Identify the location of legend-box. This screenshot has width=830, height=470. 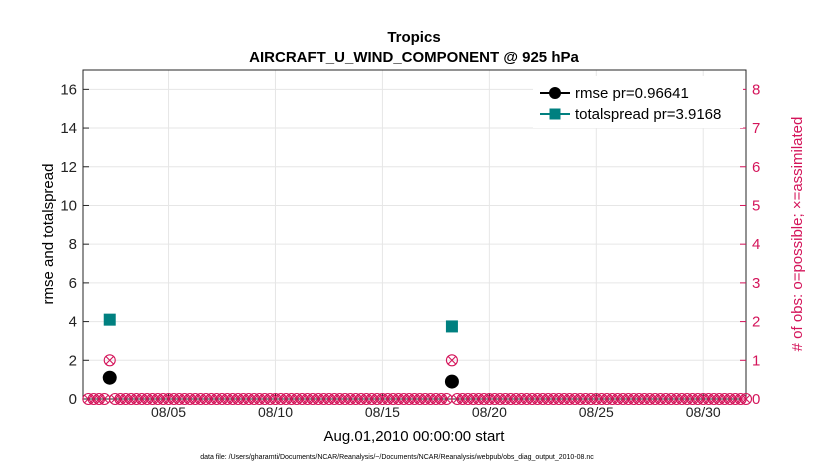
(638, 102).